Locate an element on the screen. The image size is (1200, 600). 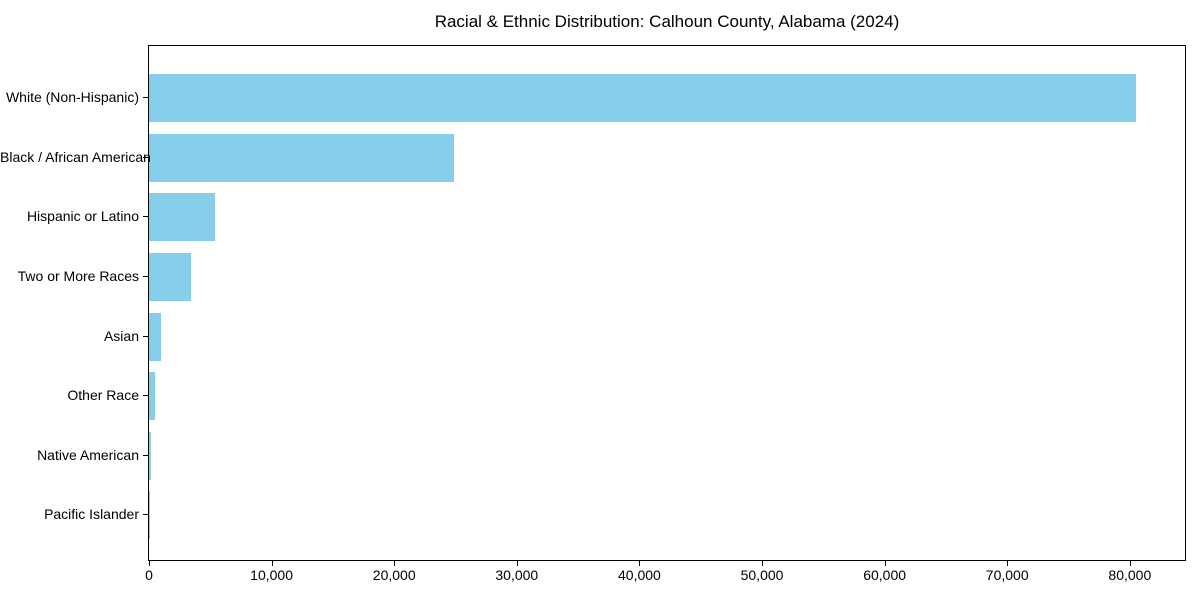
x-tick-label: 20,000 is located at coordinates (394, 575).